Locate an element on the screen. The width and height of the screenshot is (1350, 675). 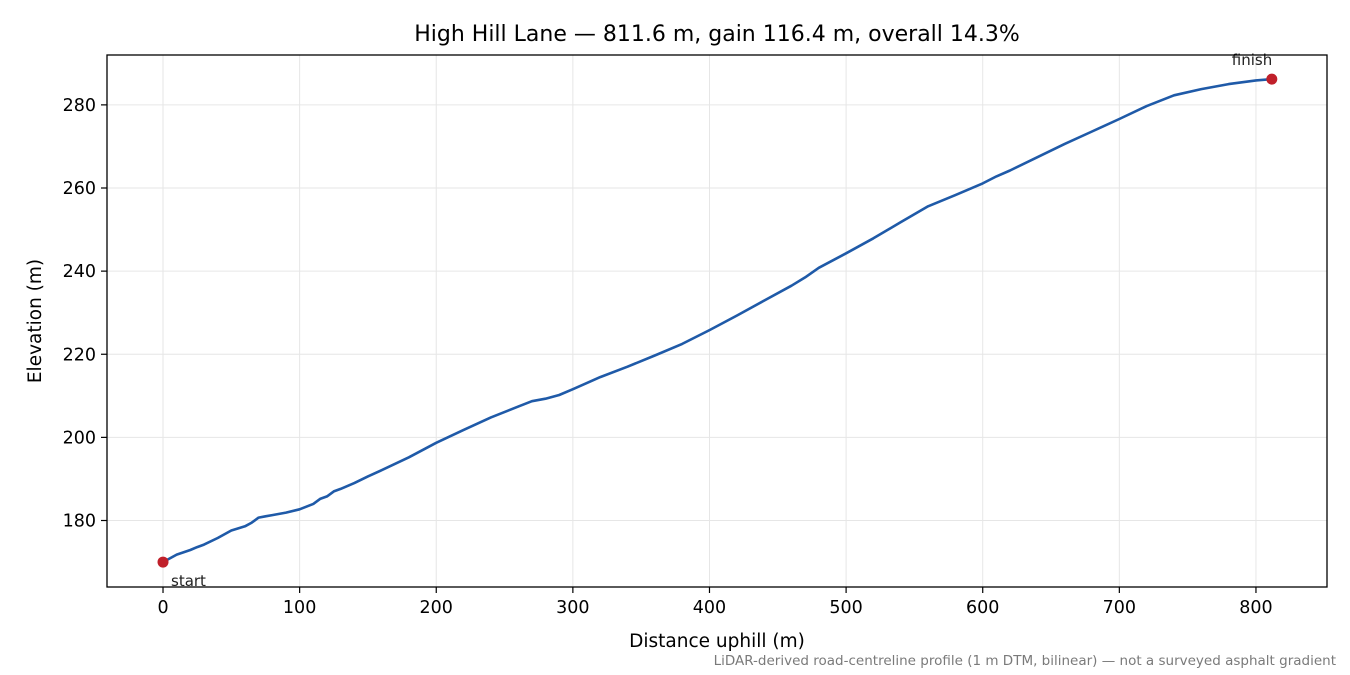
x-tick-label: 700 is located at coordinates (1119, 608).